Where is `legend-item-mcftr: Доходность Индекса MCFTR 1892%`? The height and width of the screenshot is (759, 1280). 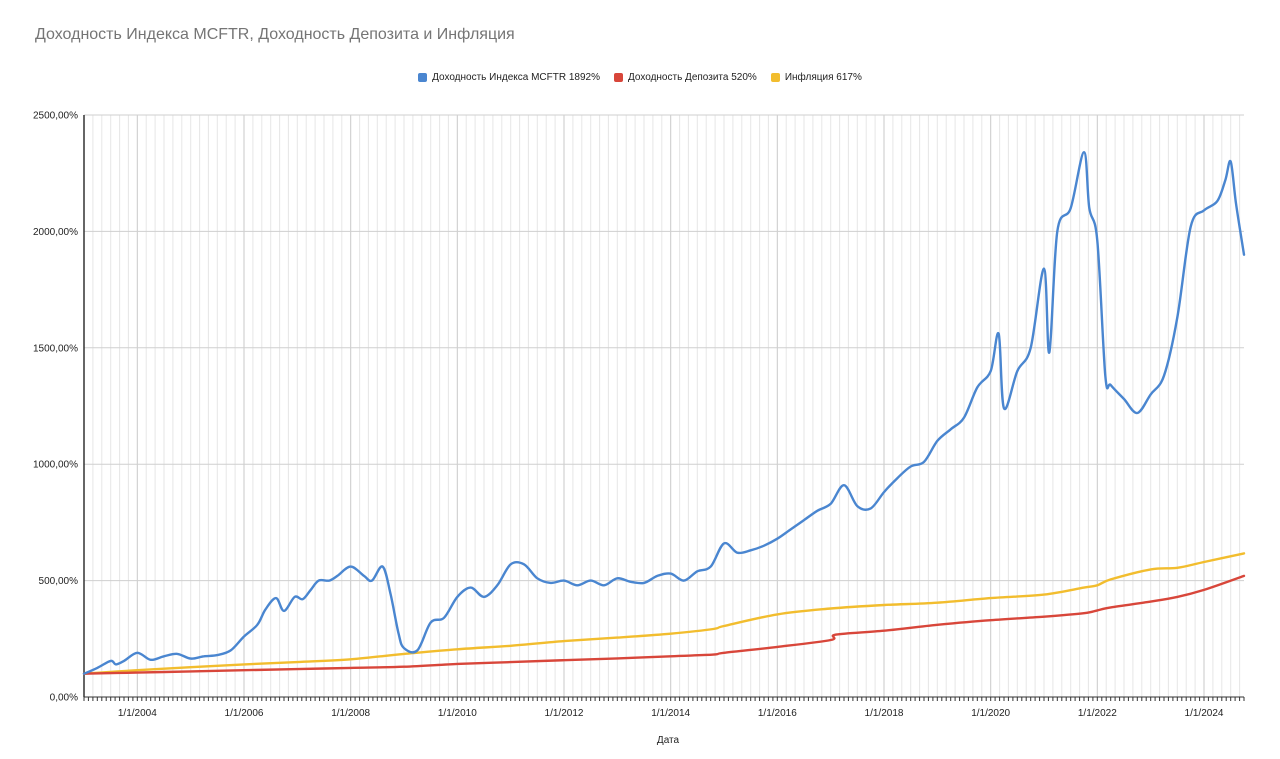
legend-item-mcftr: Доходность Индекса MCFTR 1892% is located at coordinates (509, 77).